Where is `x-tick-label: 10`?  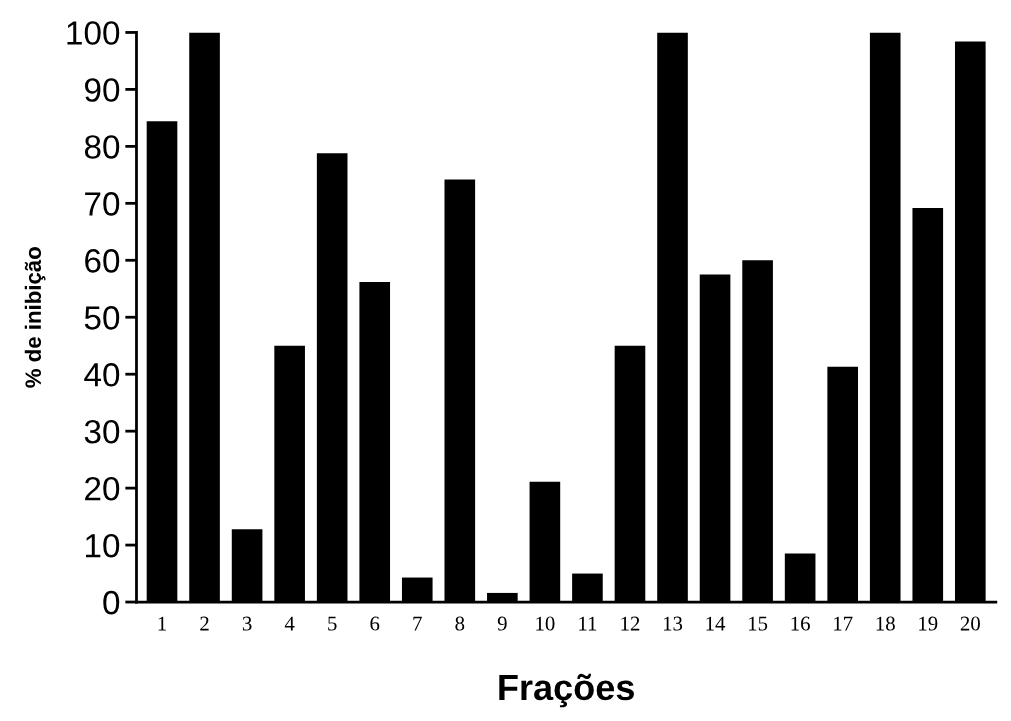 x-tick-label: 10 is located at coordinates (545, 623).